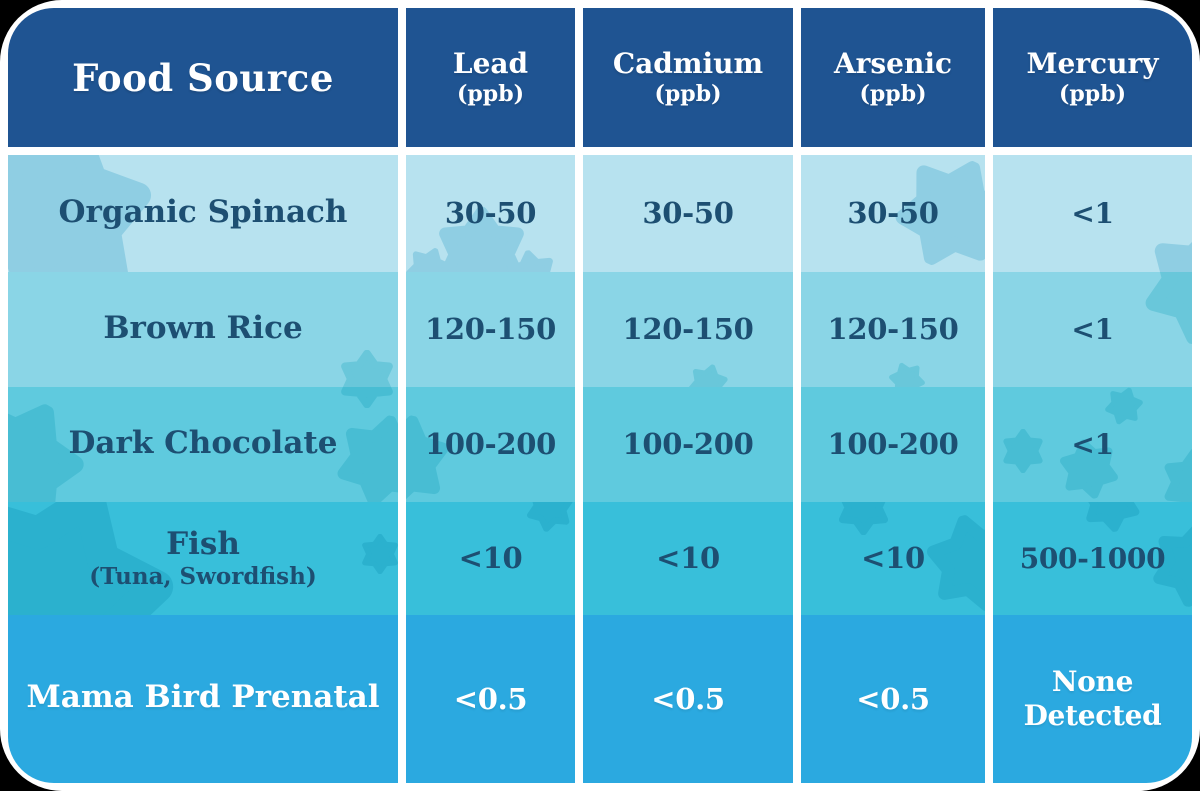  What do you see at coordinates (490, 93) in the screenshot?
I see `header-lead-unit: (ppb)` at bounding box center [490, 93].